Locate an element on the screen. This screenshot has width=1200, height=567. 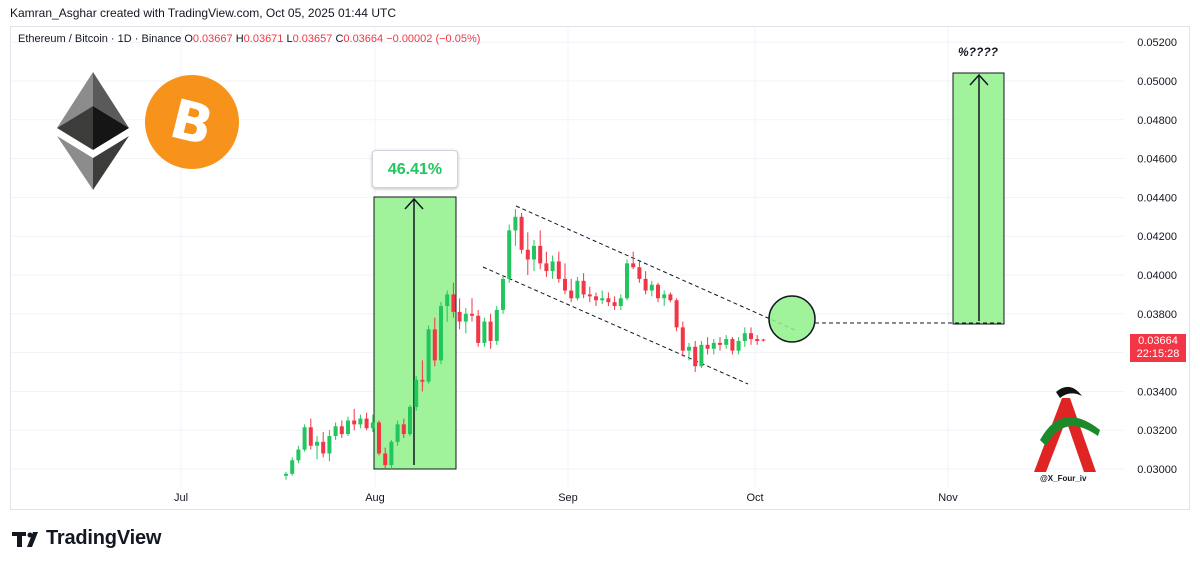
legend-symbol: Ethereum / Bitcoin · 1D · Binance is located at coordinates (100, 39).